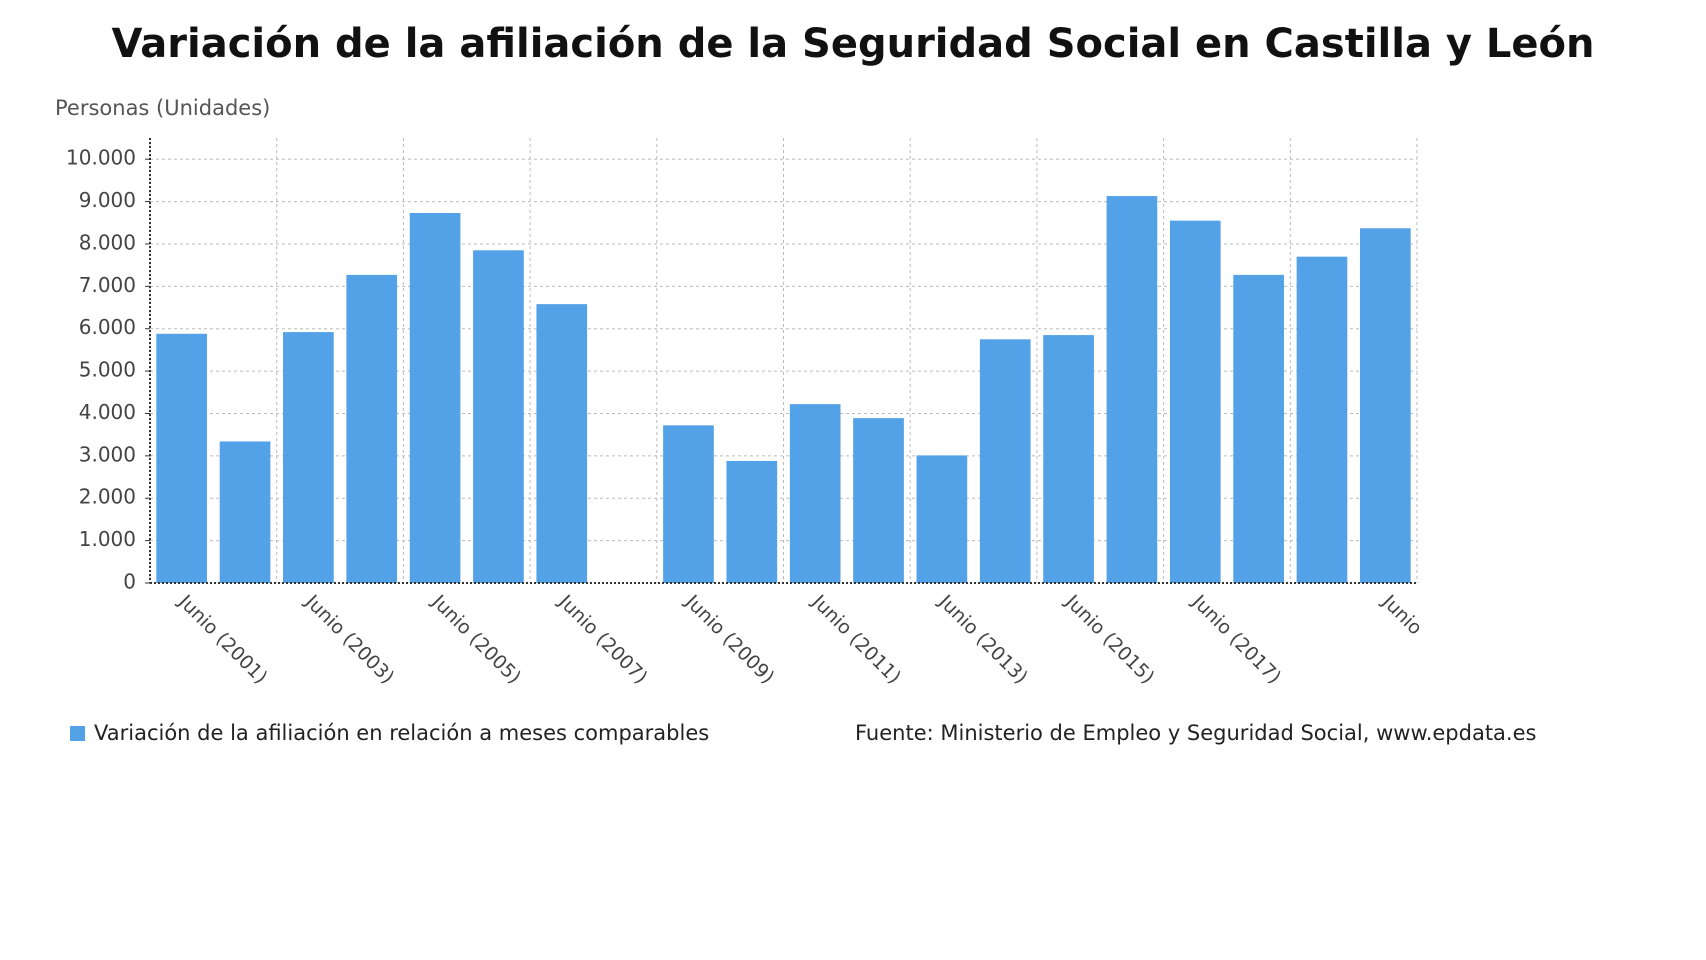 The image size is (1706, 960). I want to click on y-tick-label: 8.000, so click(107, 242).